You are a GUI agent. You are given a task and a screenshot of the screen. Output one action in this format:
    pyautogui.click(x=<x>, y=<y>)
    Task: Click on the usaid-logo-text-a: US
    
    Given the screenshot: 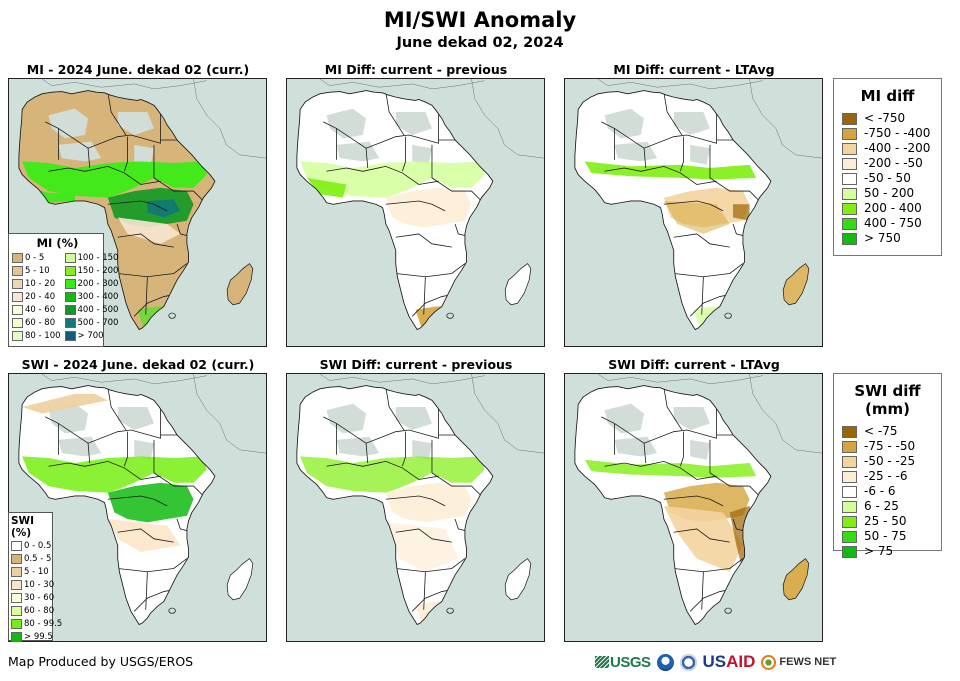 What is the action you would take?
    pyautogui.click(x=714, y=661)
    